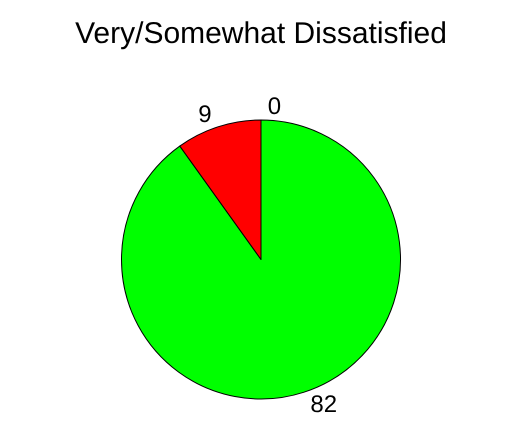  I want to click on data-label: 9, so click(205, 114).